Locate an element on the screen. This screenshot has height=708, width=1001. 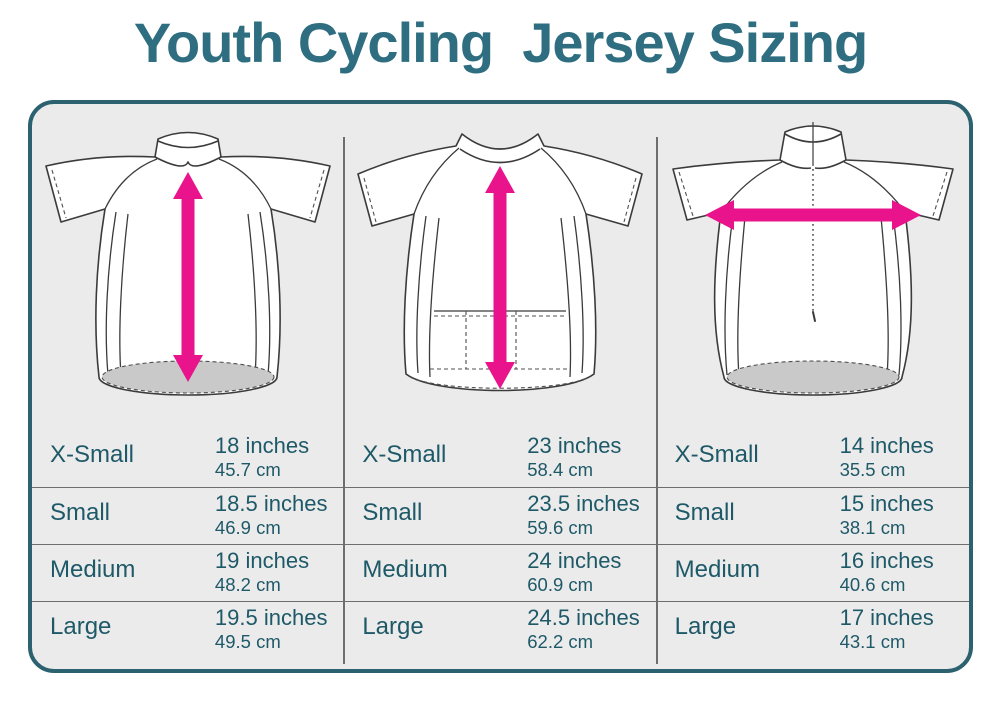
jersey-front-length-diagram is located at coordinates (188, 263).